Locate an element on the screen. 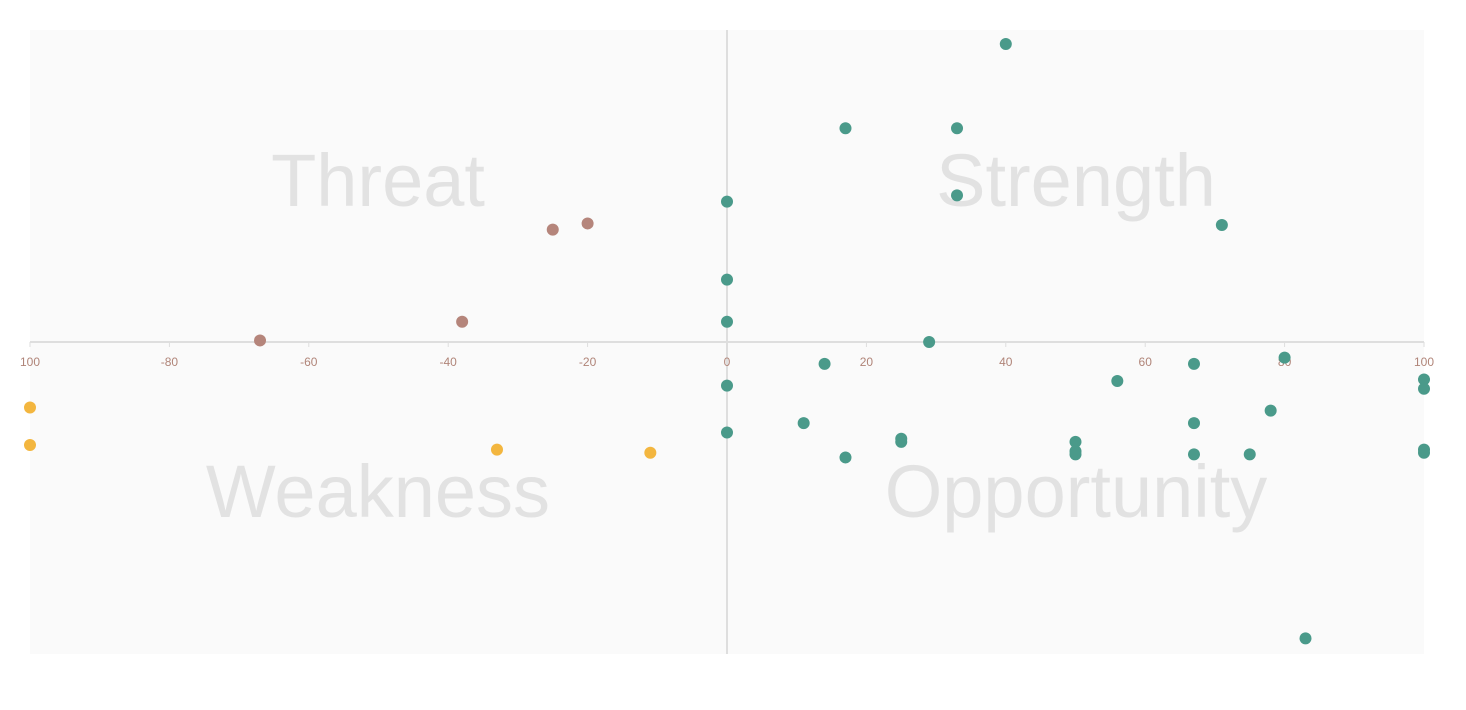 This screenshot has width=1466, height=710. quadrant-label-weakness: Weakness is located at coordinates (378, 491).